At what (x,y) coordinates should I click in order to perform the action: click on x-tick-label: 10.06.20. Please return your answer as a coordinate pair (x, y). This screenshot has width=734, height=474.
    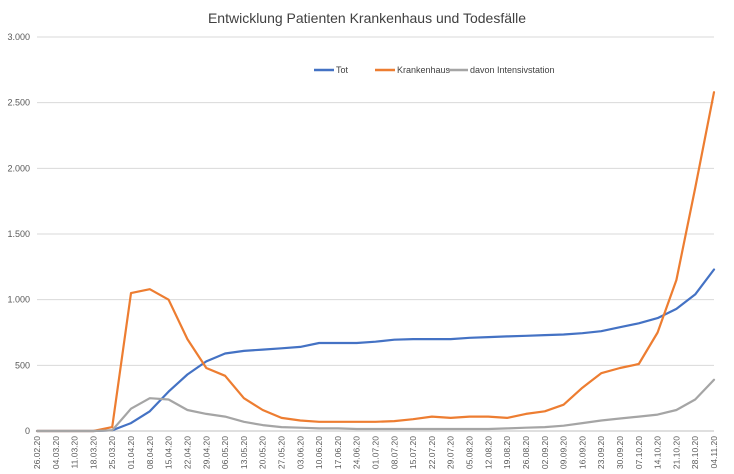
    Looking at the image, I should click on (319, 452).